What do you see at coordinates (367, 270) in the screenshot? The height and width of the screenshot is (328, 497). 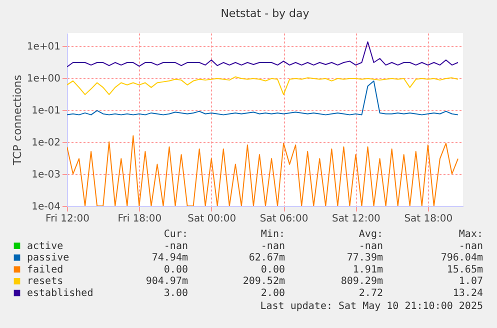 I see `text: 1.91m` at bounding box center [367, 270].